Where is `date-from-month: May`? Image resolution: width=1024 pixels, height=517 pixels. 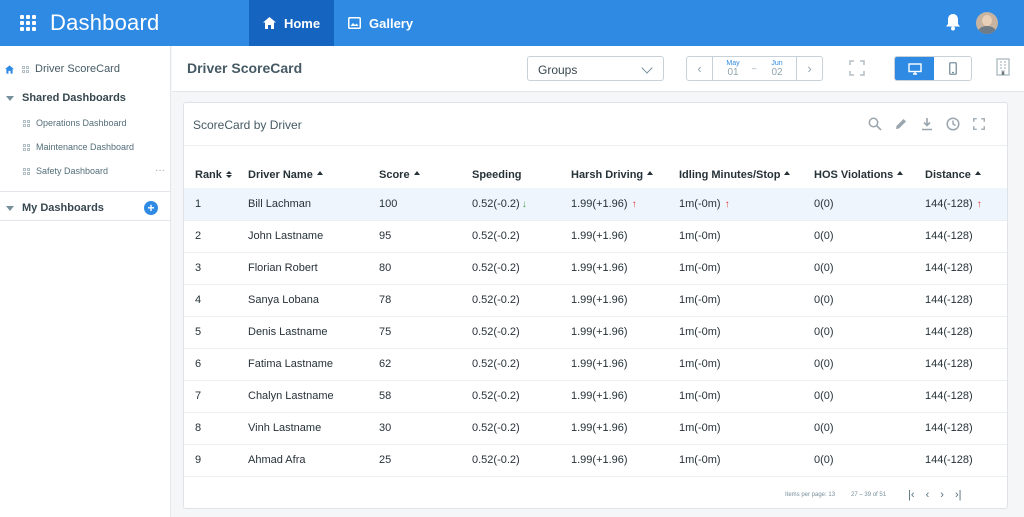 date-from-month: May is located at coordinates (733, 63).